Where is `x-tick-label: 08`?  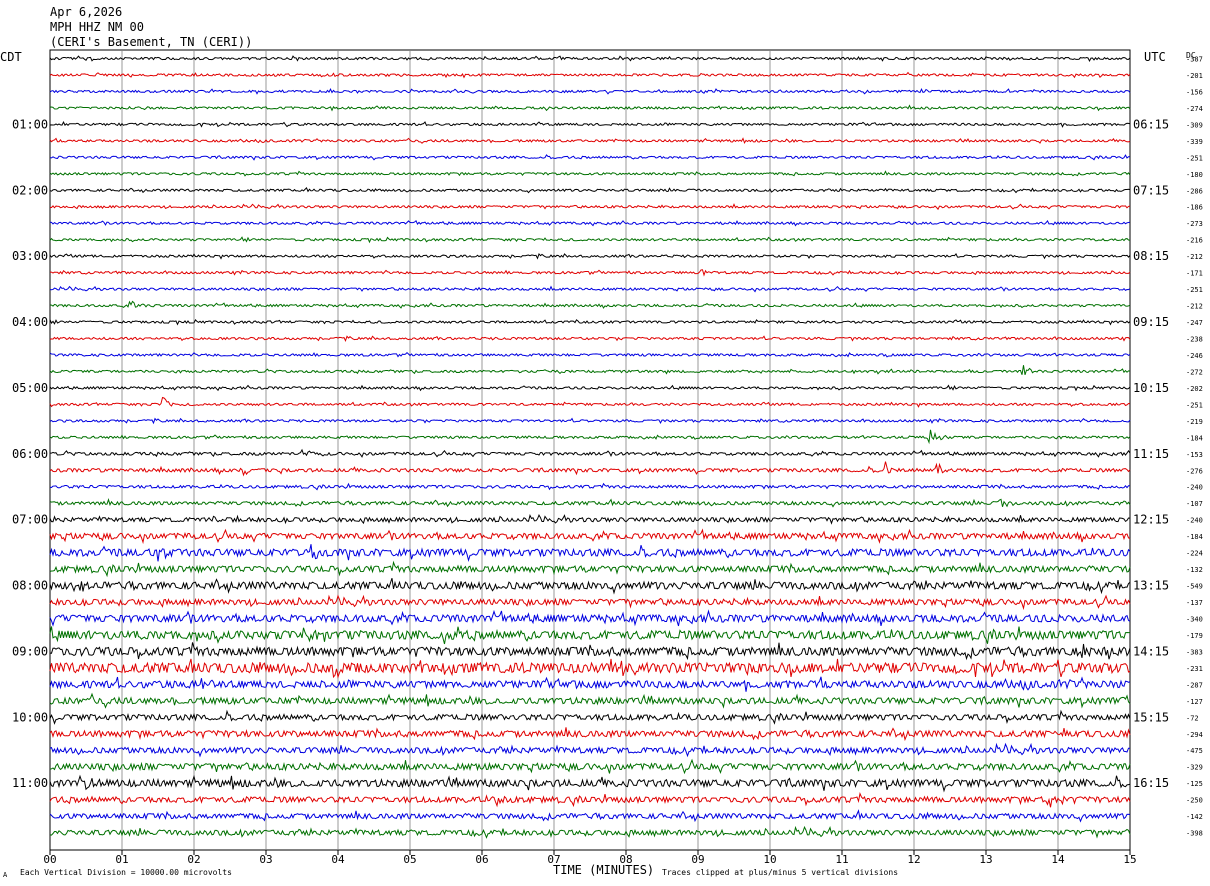 x-tick-label: 08 is located at coordinates (625, 859).